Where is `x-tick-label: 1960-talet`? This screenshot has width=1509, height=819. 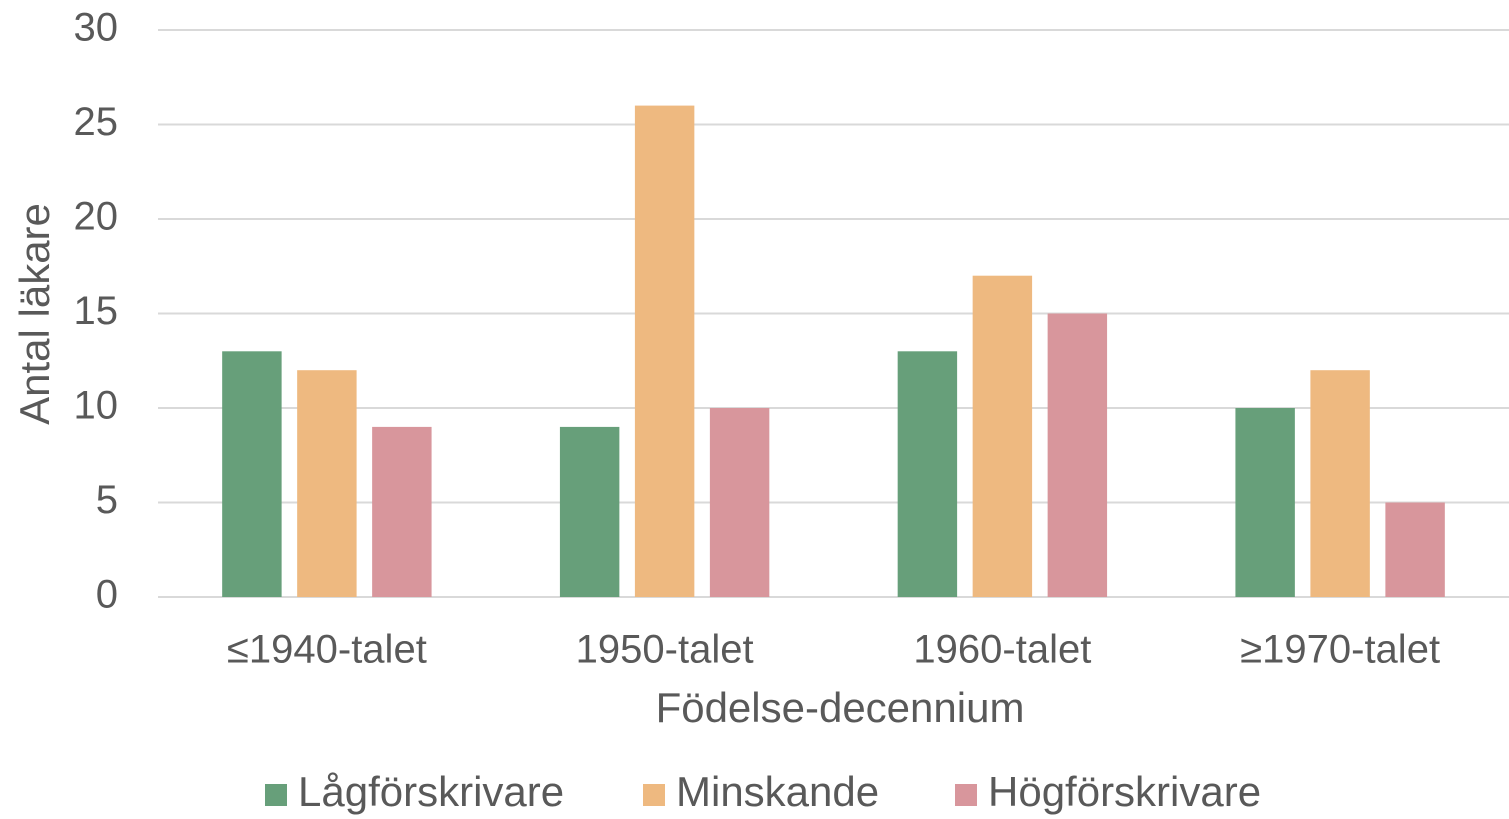
x-tick-label: 1960-talet is located at coordinates (1002, 650).